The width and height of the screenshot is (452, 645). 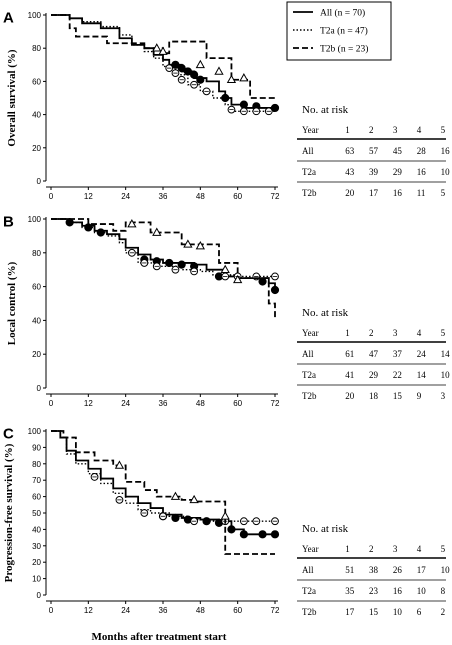 What do you see at coordinates (350, 151) in the screenshot?
I see `risk-table-cell: 63` at bounding box center [350, 151].